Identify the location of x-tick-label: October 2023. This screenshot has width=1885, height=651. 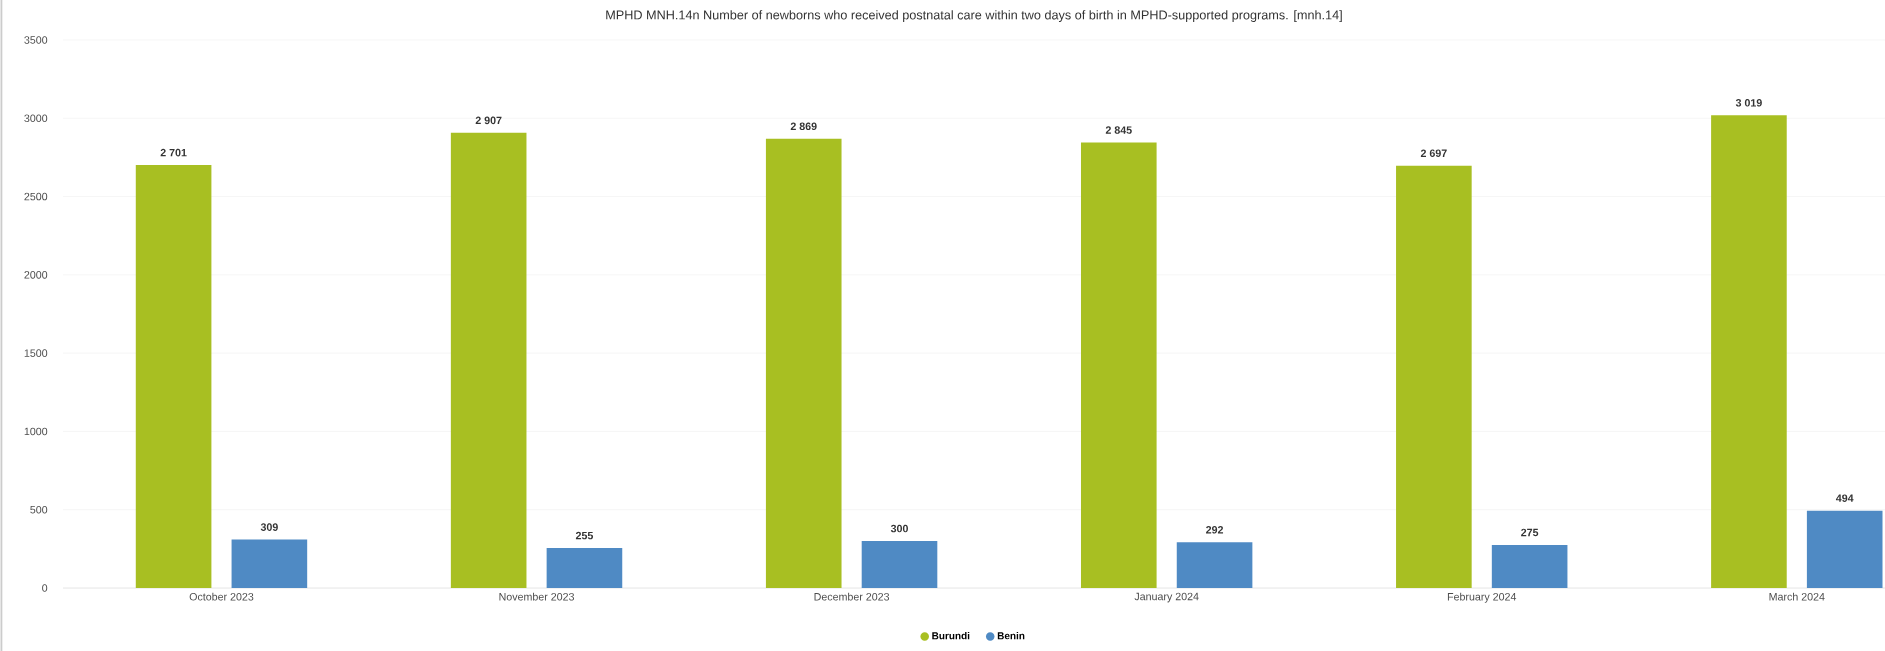
(221, 596).